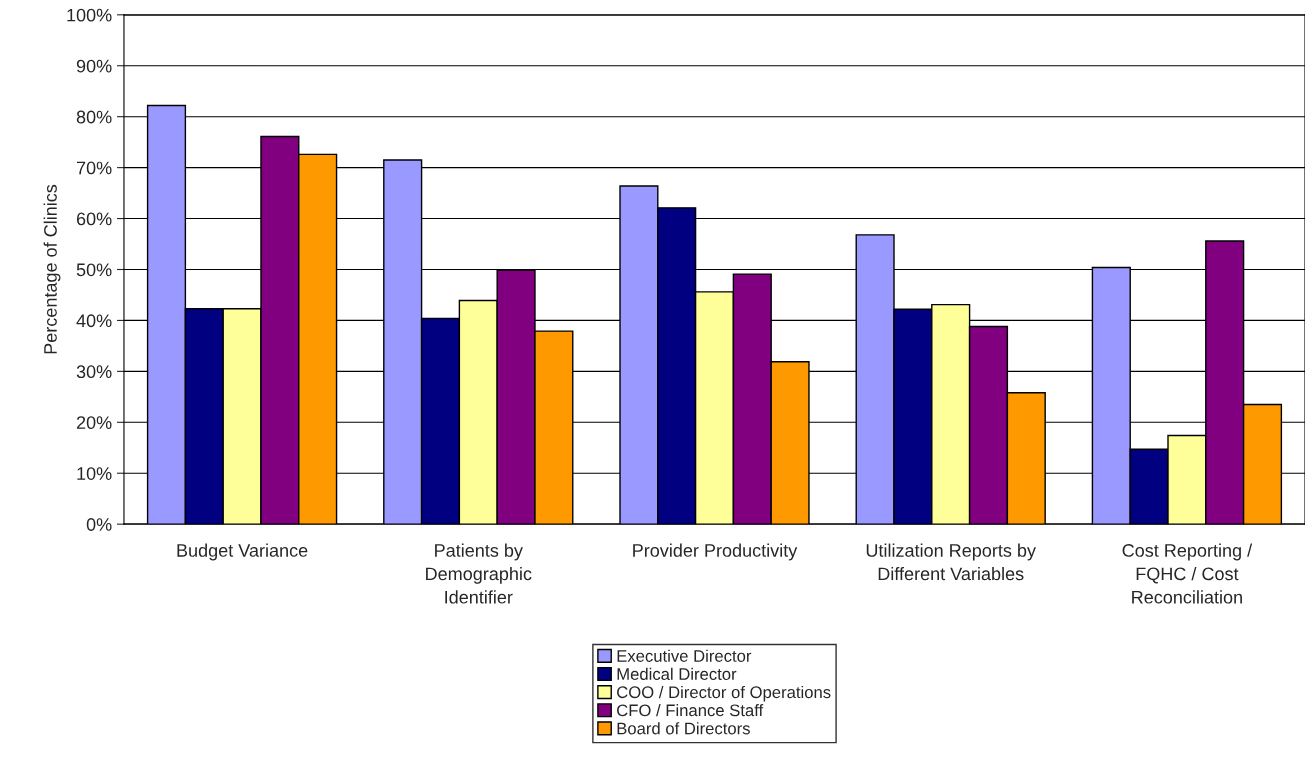 Image resolution: width=1305 pixels, height=780 pixels. Describe the element at coordinates (242, 552) in the screenshot. I see `x-tick-label: Budget Variance` at that location.